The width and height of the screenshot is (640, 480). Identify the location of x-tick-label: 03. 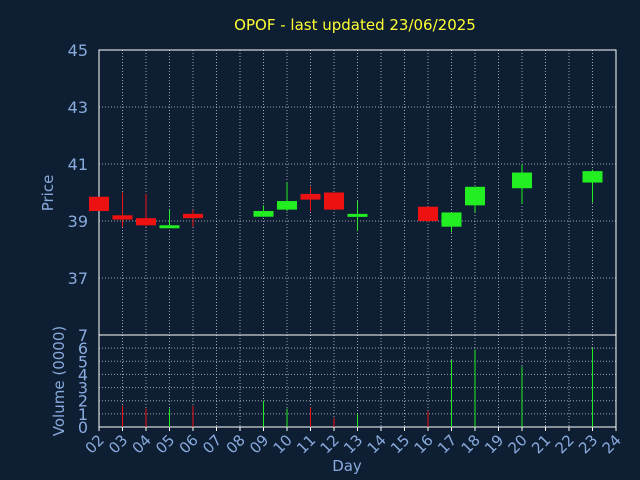
(118, 444).